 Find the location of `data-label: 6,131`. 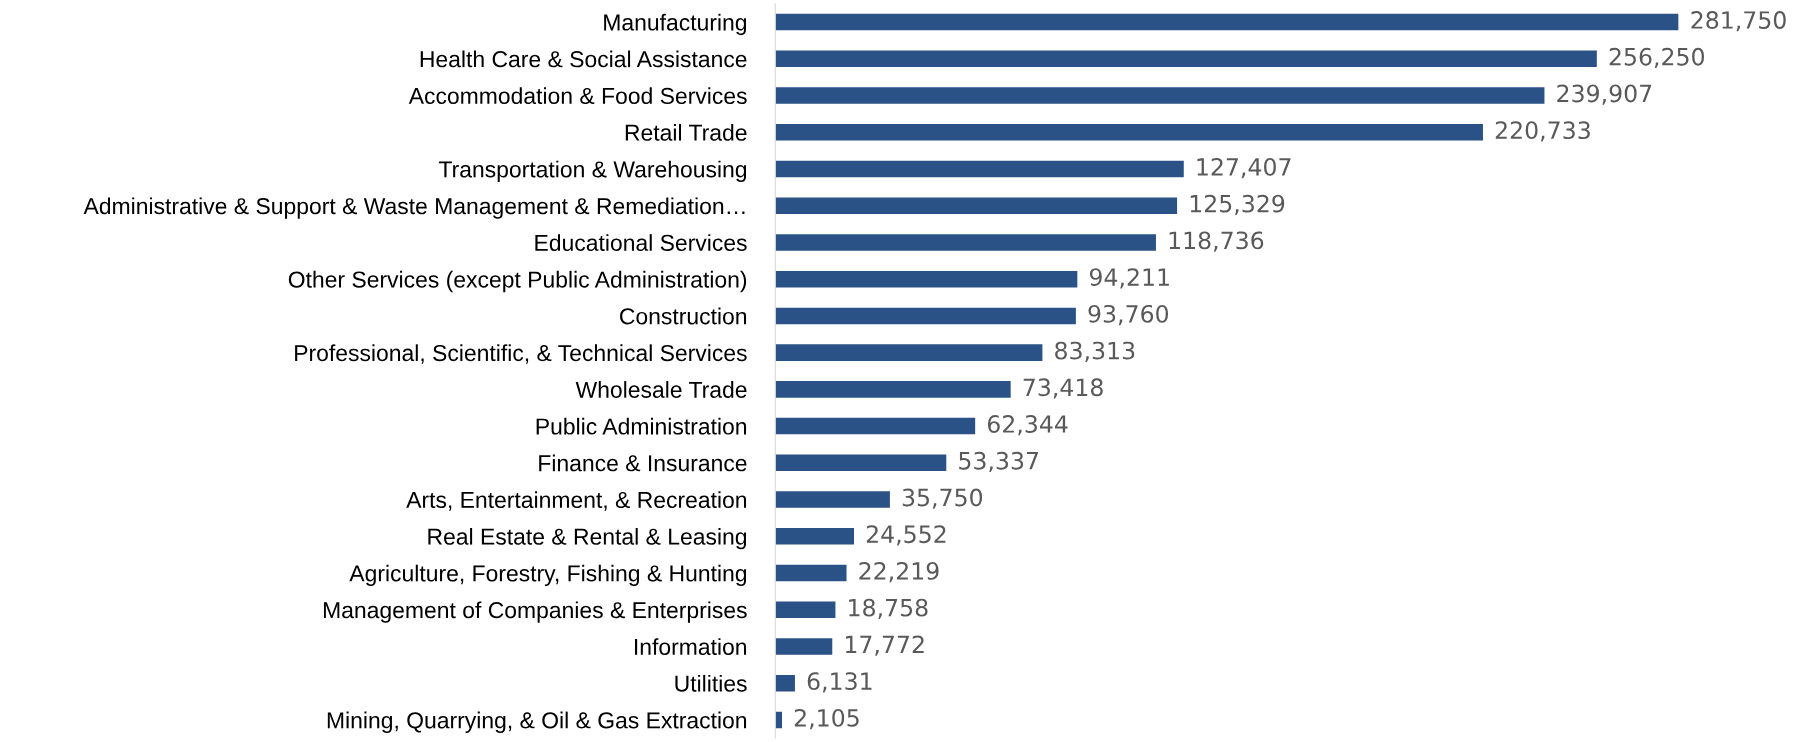

data-label: 6,131 is located at coordinates (839, 682).